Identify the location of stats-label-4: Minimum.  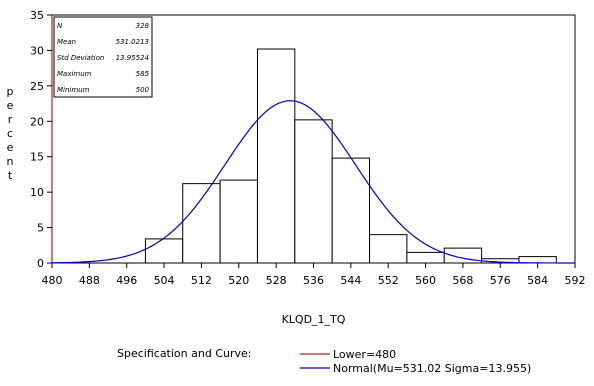
(73, 90).